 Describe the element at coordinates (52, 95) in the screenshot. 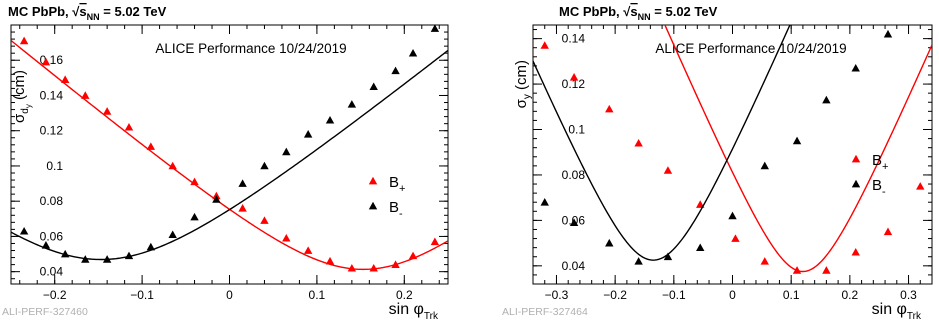

I see `y-tick-label: 0.14` at that location.